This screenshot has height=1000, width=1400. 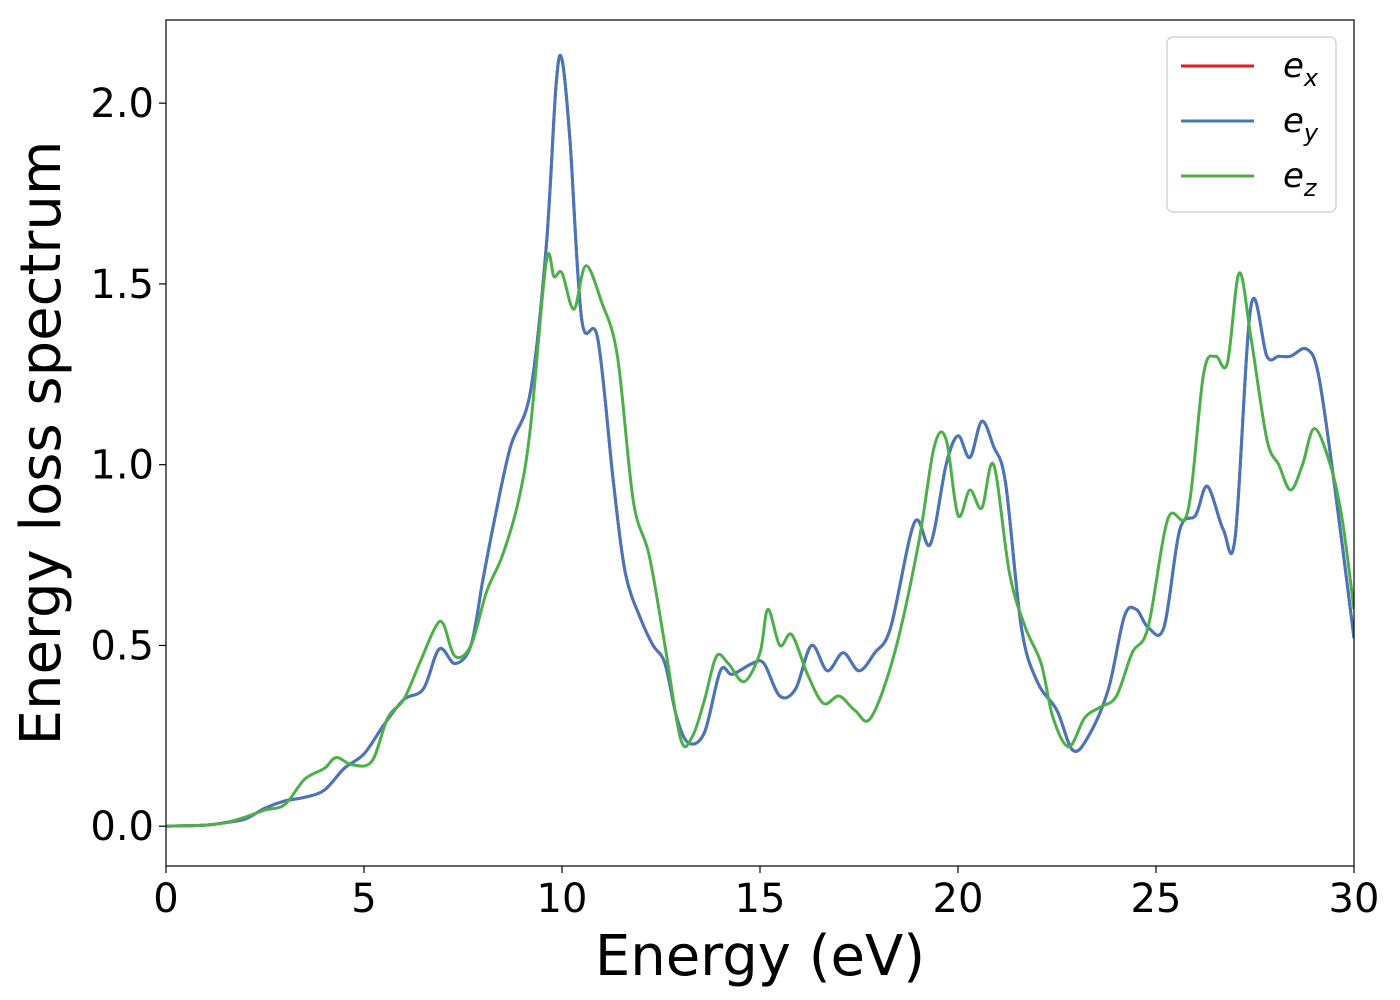 What do you see at coordinates (1354, 899) in the screenshot?
I see `x-tick-label: 30` at bounding box center [1354, 899].